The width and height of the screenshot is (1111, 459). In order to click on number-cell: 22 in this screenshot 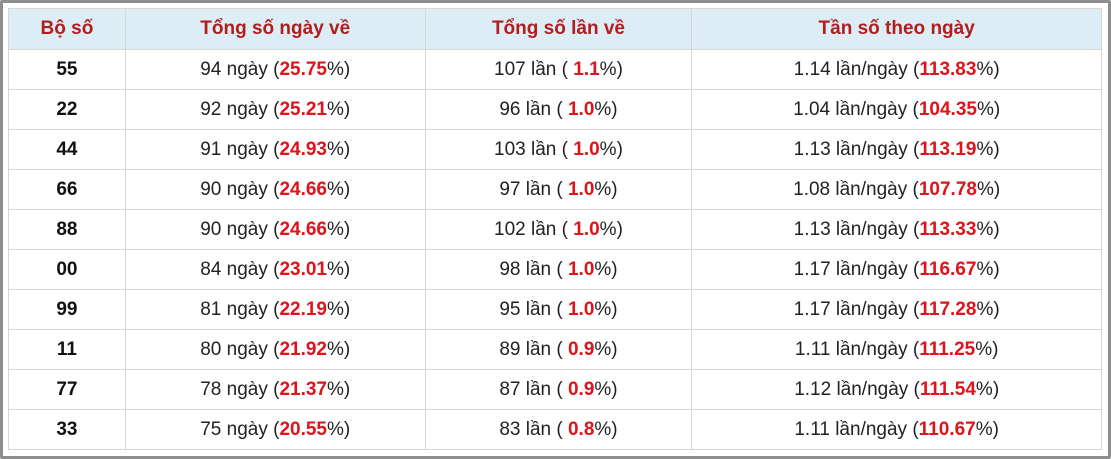, I will do `click(67, 109)`.